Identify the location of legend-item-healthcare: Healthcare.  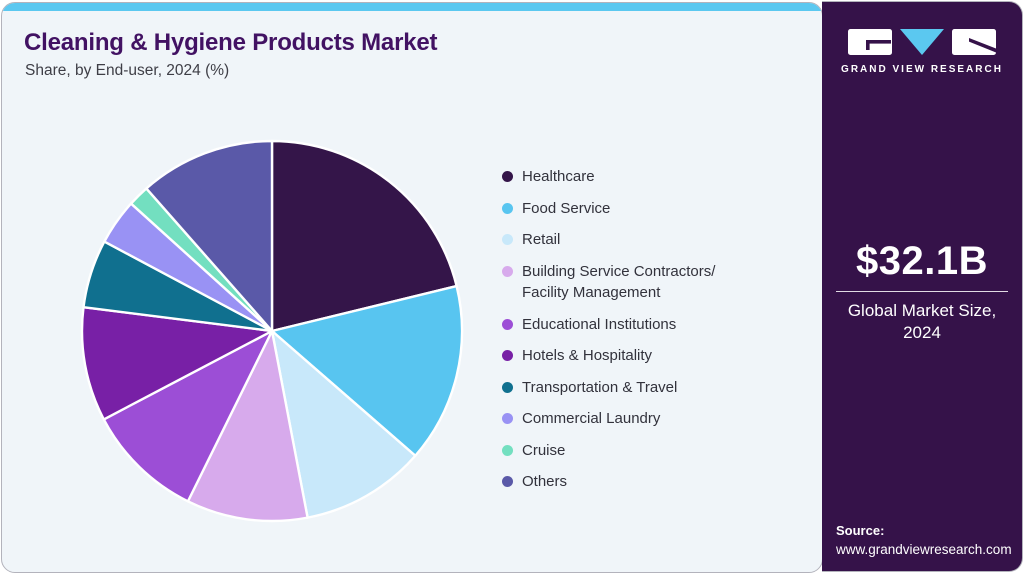
(657, 177).